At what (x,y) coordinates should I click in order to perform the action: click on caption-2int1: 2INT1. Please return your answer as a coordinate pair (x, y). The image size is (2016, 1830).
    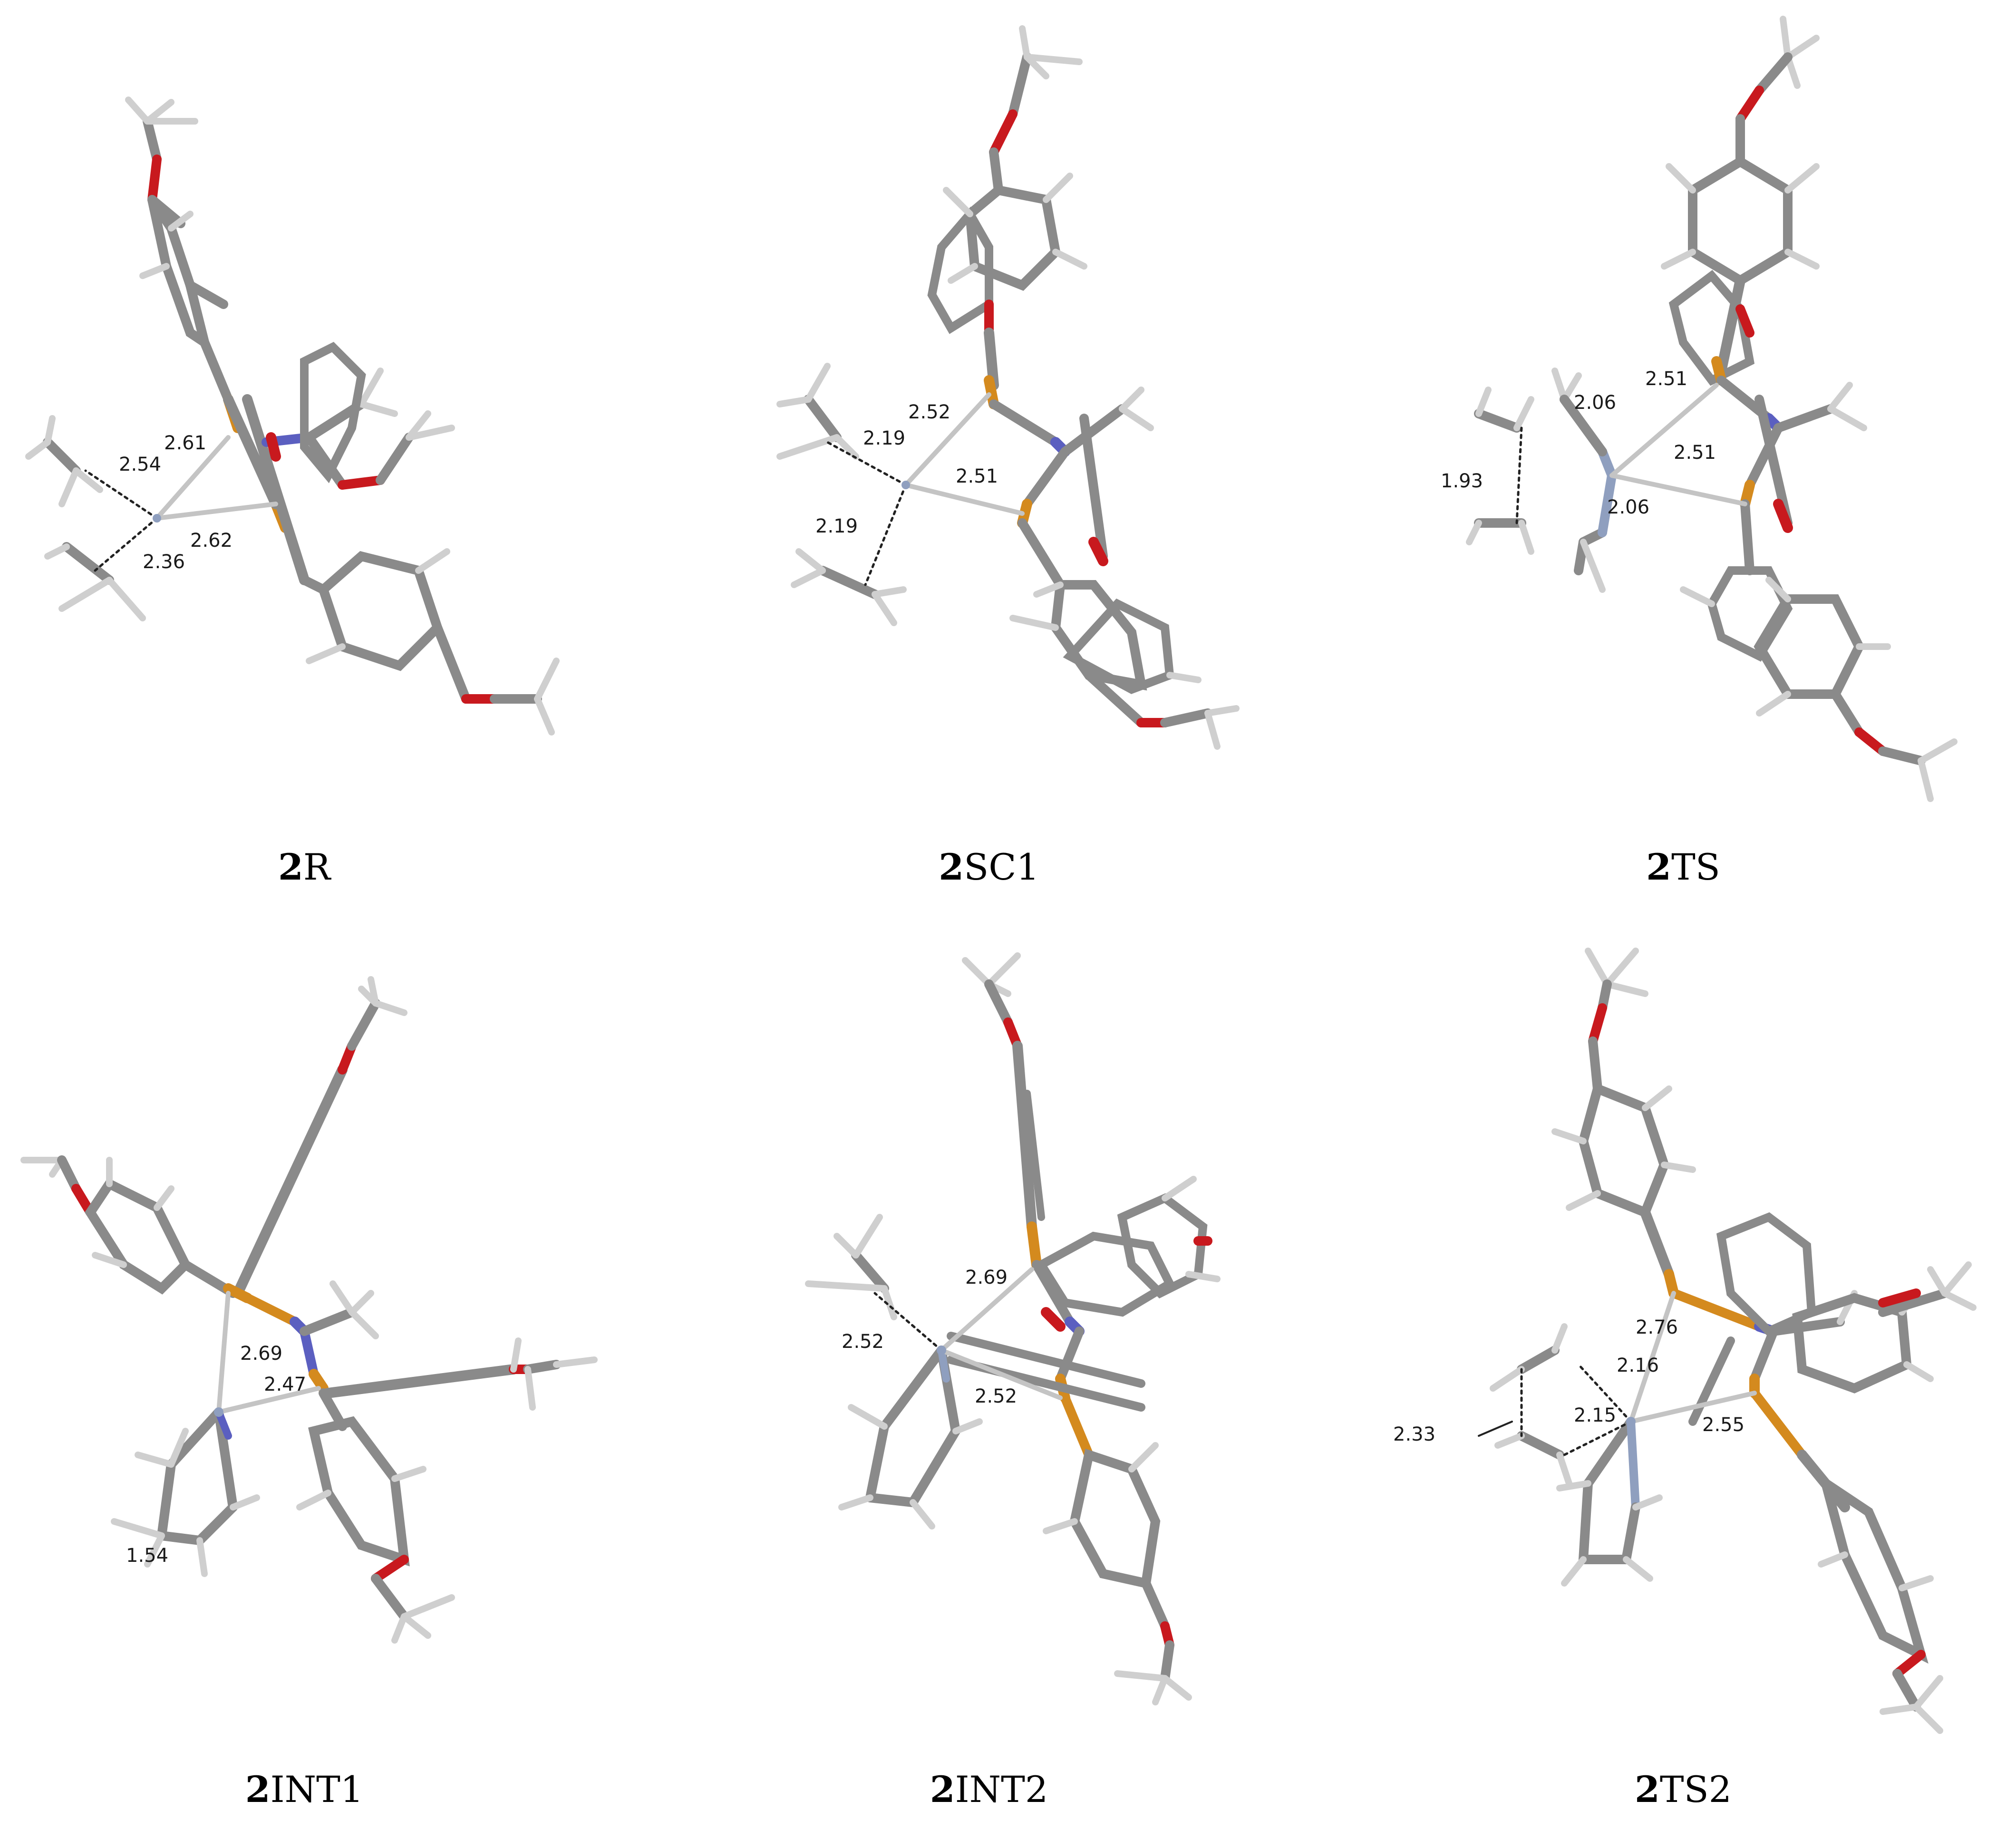
    Looking at the image, I should click on (304, 1789).